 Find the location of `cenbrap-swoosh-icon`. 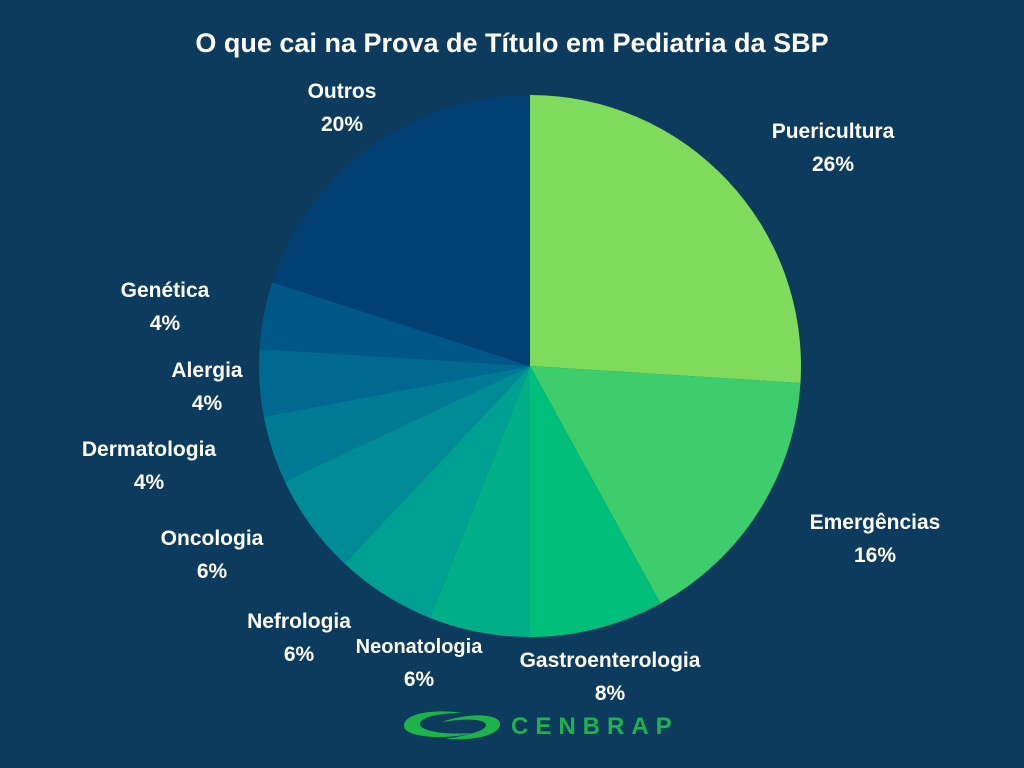

cenbrap-swoosh-icon is located at coordinates (452, 725).